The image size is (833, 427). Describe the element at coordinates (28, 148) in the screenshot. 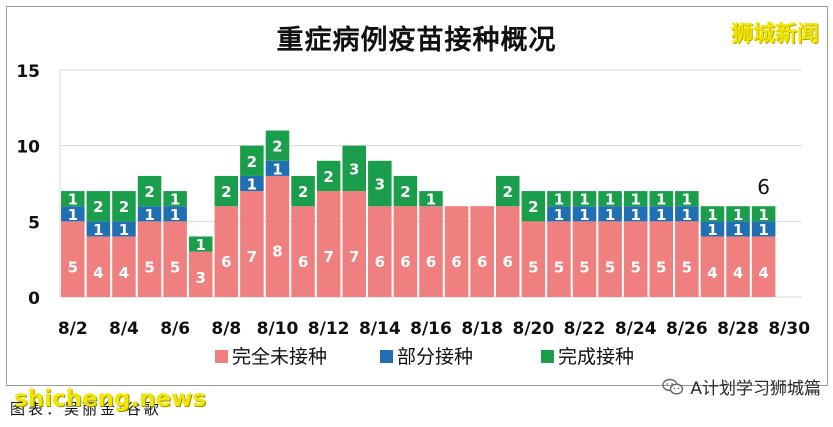

I see `y-tick-label: 10` at that location.